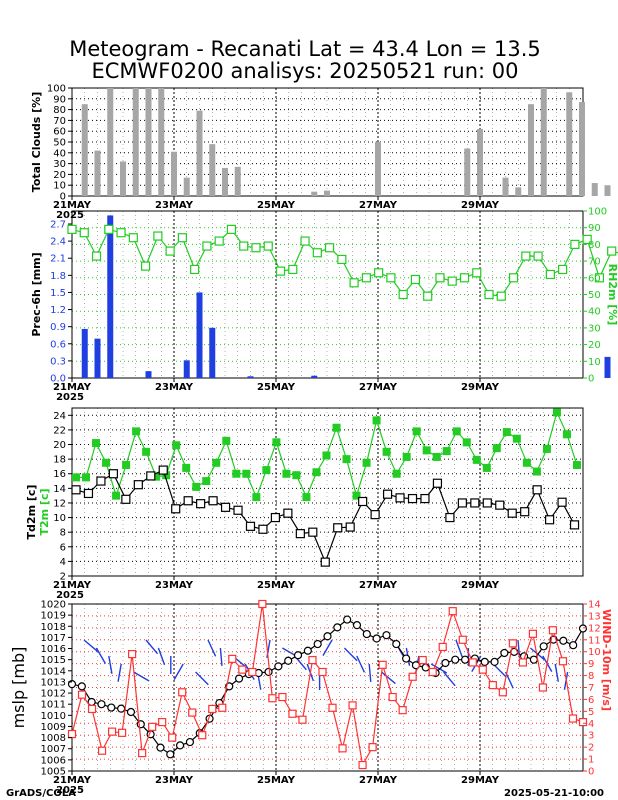 This screenshot has height=800, width=618. What do you see at coordinates (53, 772) in the screenshot?
I see `press-ytick-label-0: 1005` at bounding box center [53, 772].